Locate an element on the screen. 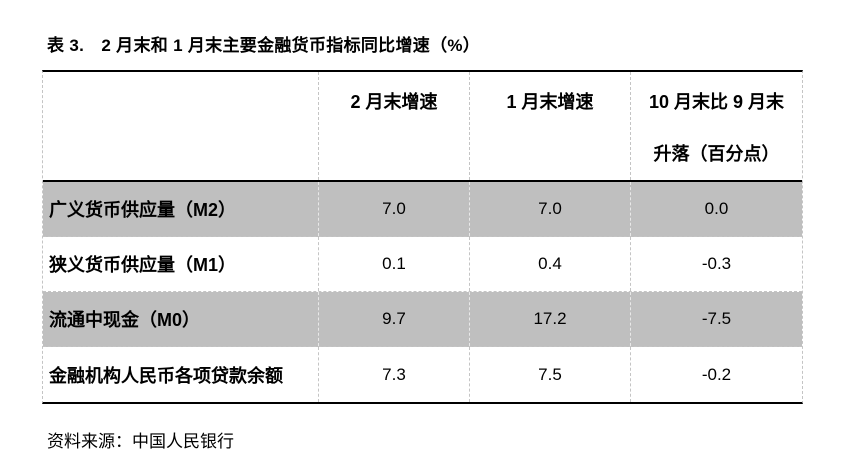 The image size is (843, 462). table-row-loans: 金融机构人民币各项贷款余额 7.3 7.5 -0.2 is located at coordinates (422, 374).